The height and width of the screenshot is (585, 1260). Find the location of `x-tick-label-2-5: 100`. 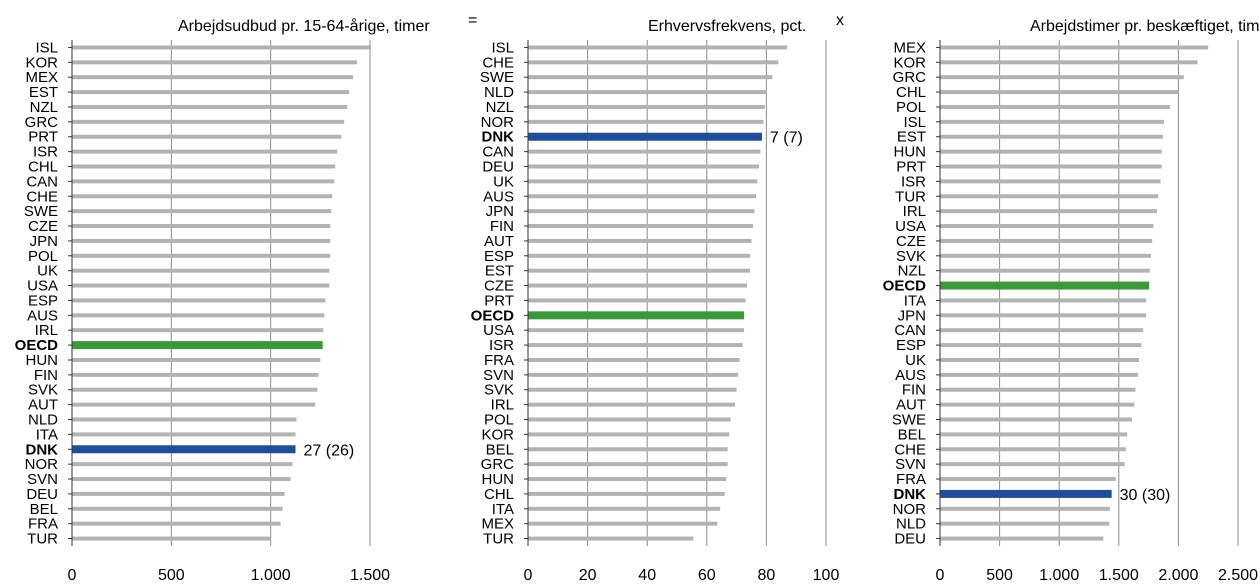

x-tick-label-2-5: 100 is located at coordinates (826, 573).